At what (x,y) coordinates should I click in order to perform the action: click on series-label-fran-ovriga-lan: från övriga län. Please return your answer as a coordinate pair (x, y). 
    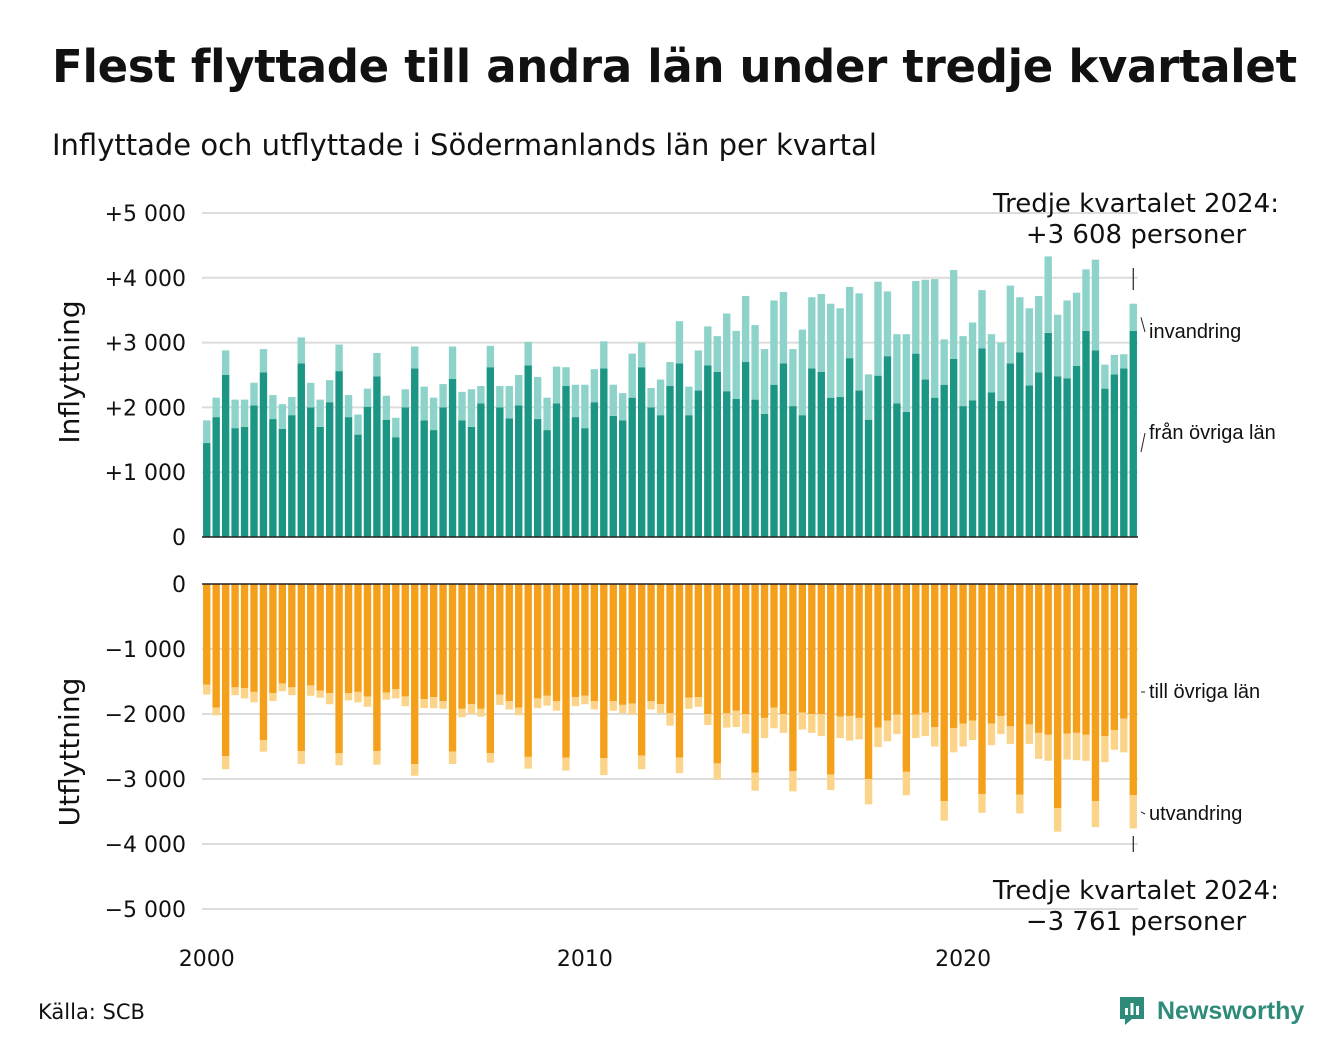
    Looking at the image, I should click on (1212, 433).